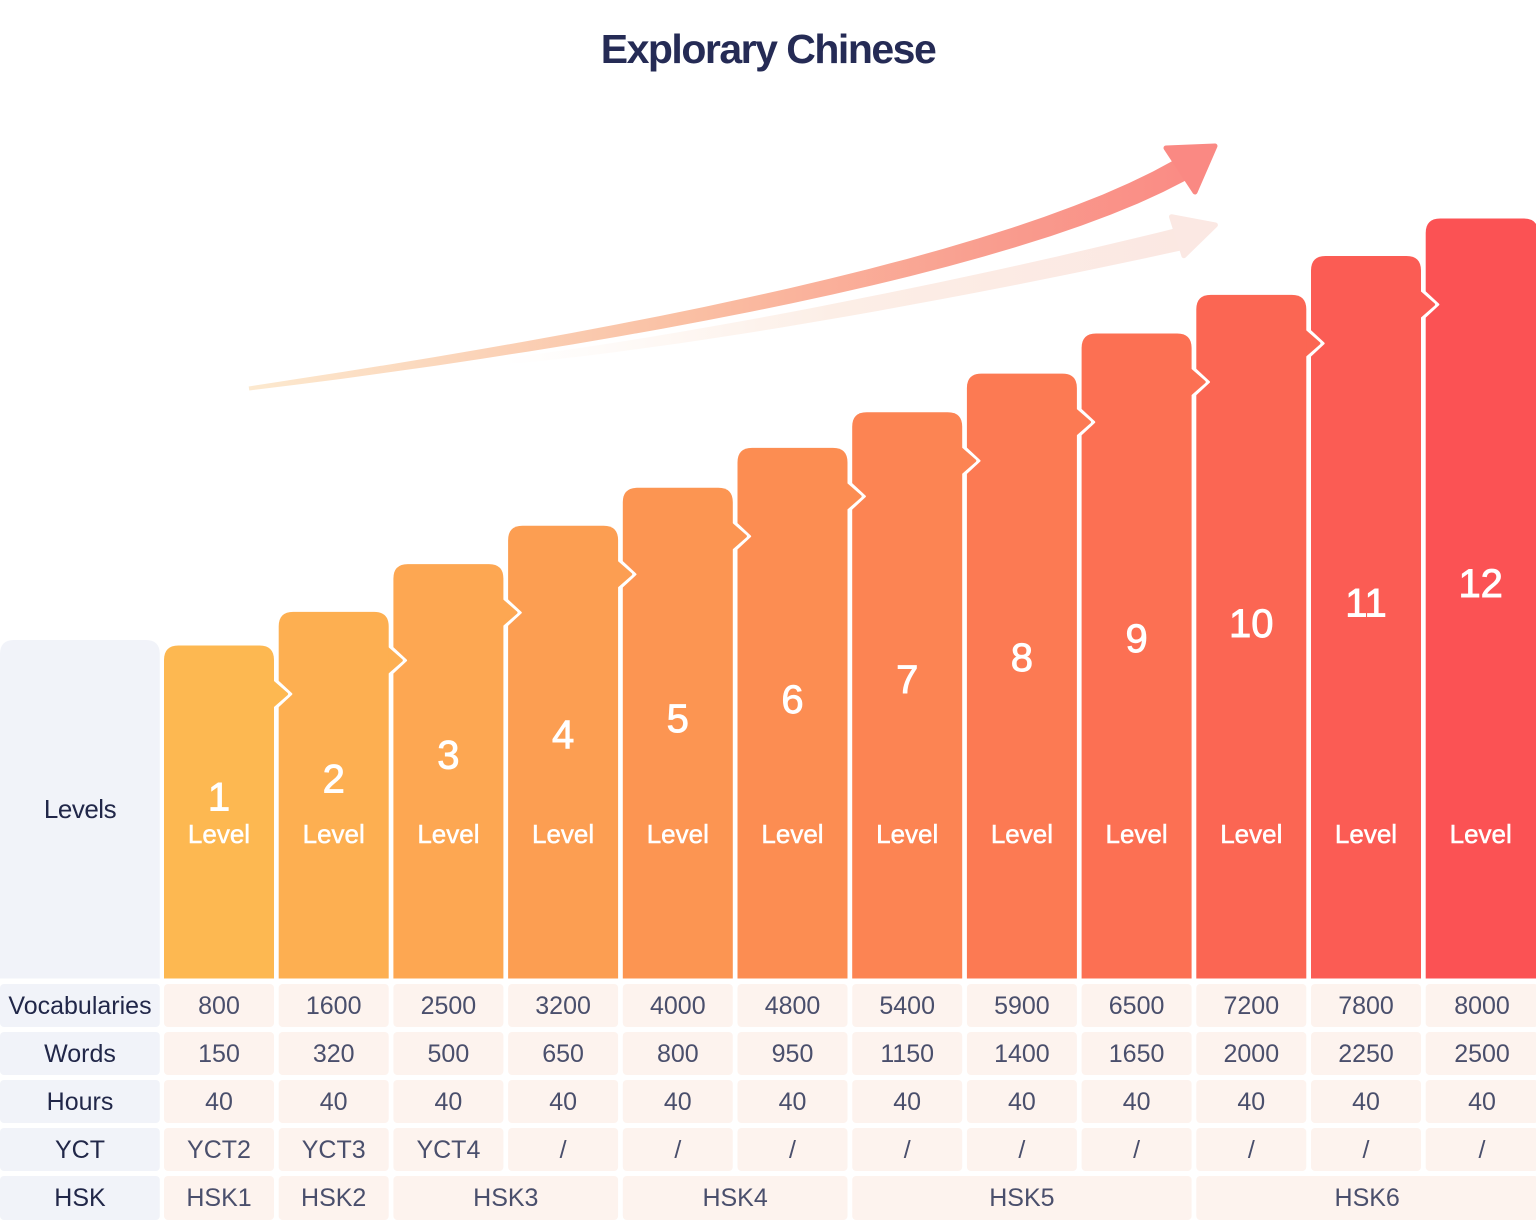  What do you see at coordinates (1021, 1198) in the screenshot?
I see `svg-text: HSK5` at bounding box center [1021, 1198].